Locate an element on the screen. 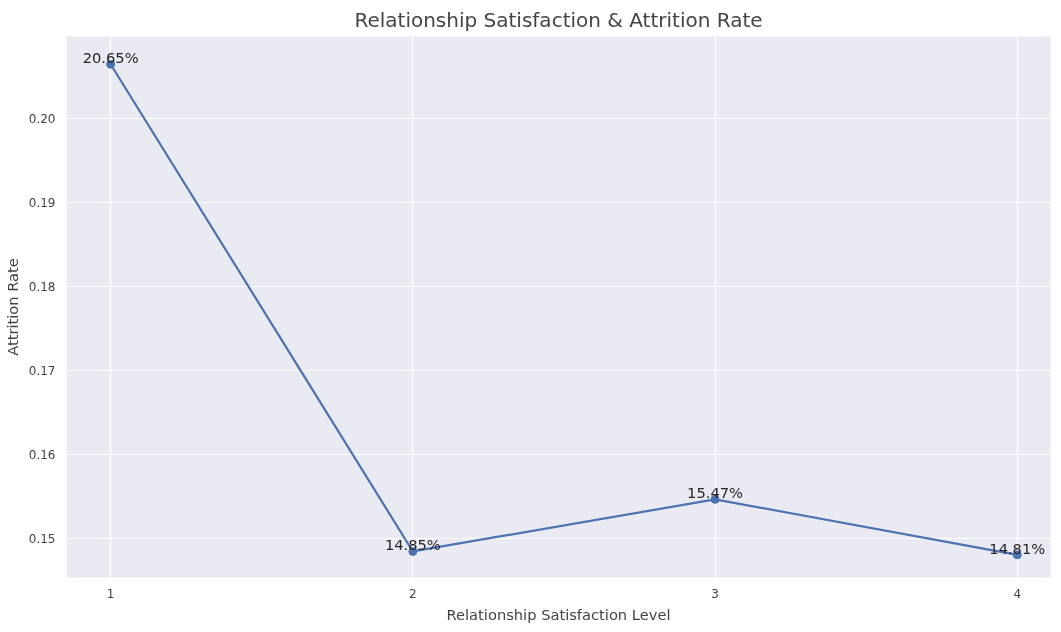  text: 15.47% is located at coordinates (715, 493).